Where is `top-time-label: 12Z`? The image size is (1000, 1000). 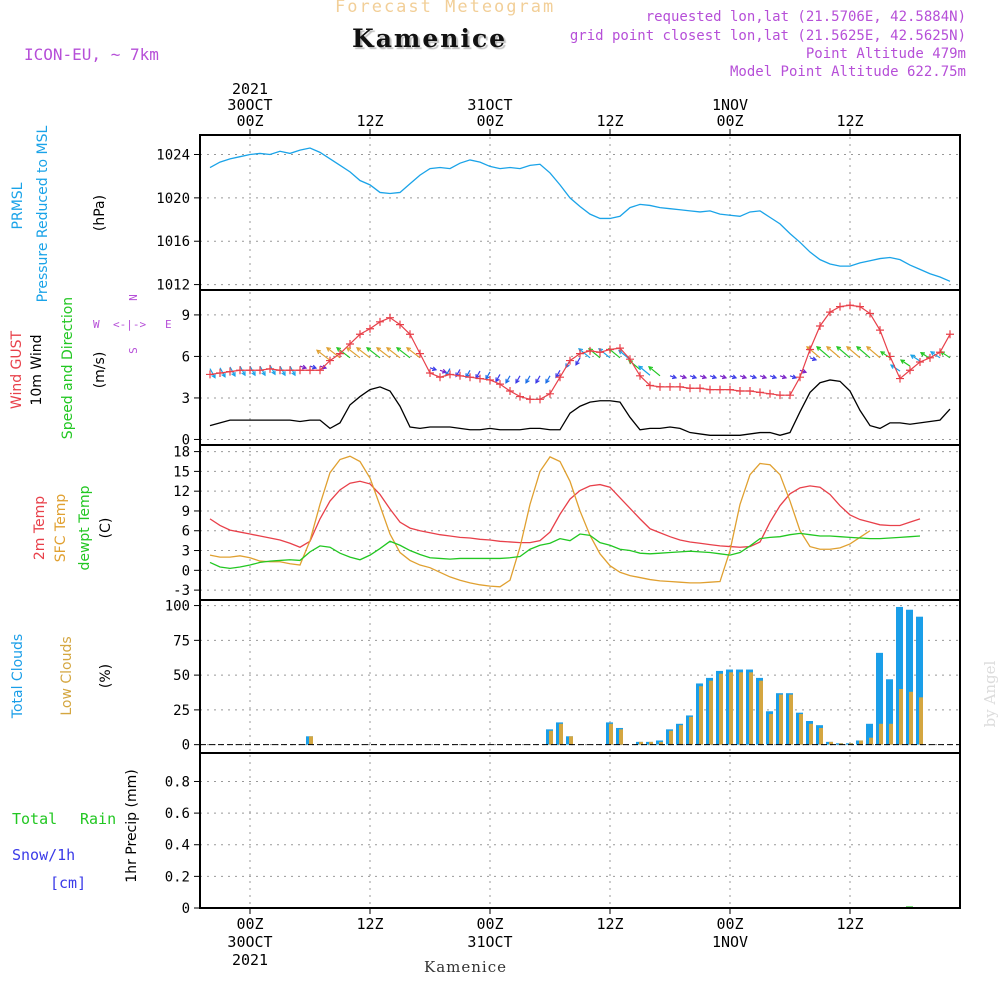
top-time-label: 12Z is located at coordinates (609, 121).